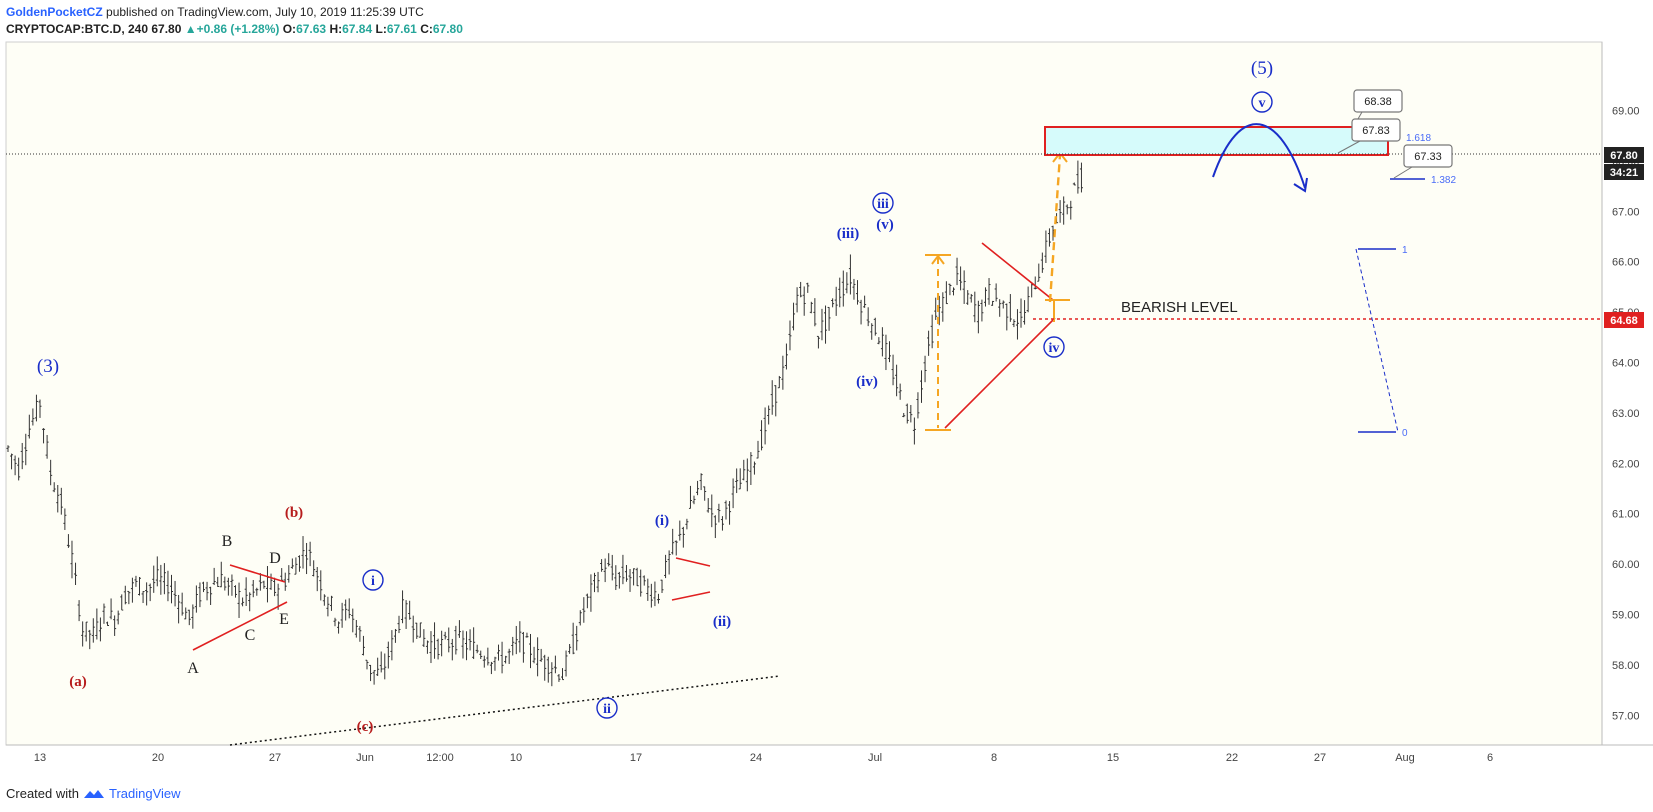  I want to click on wave-label: v, so click(1262, 103).